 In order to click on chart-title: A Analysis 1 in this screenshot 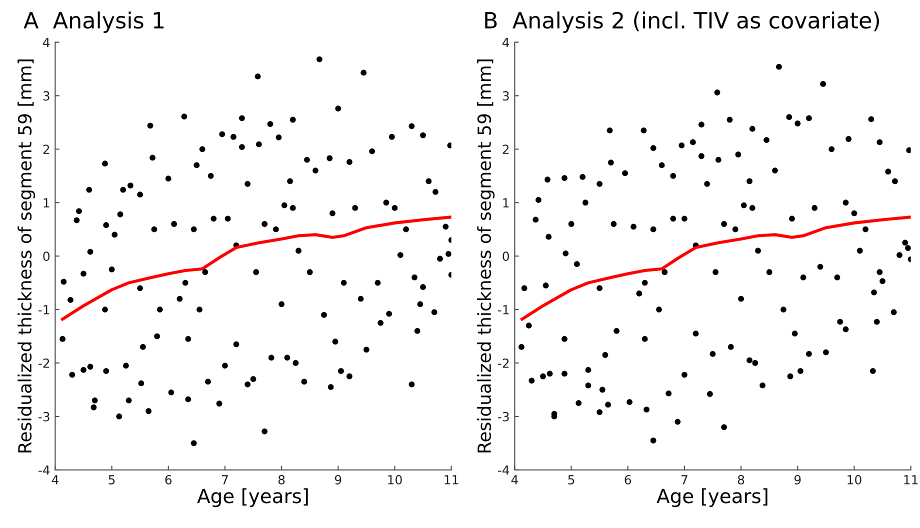, I will do `click(94, 22)`.